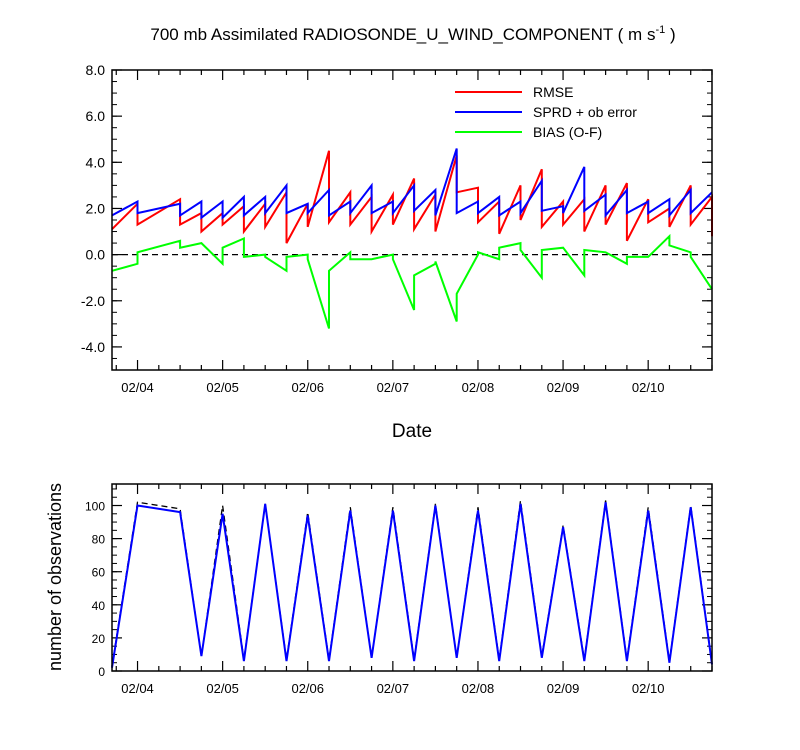 This screenshot has width=800, height=750. I want to click on bottom-ytick-label: 0, so click(101, 672).